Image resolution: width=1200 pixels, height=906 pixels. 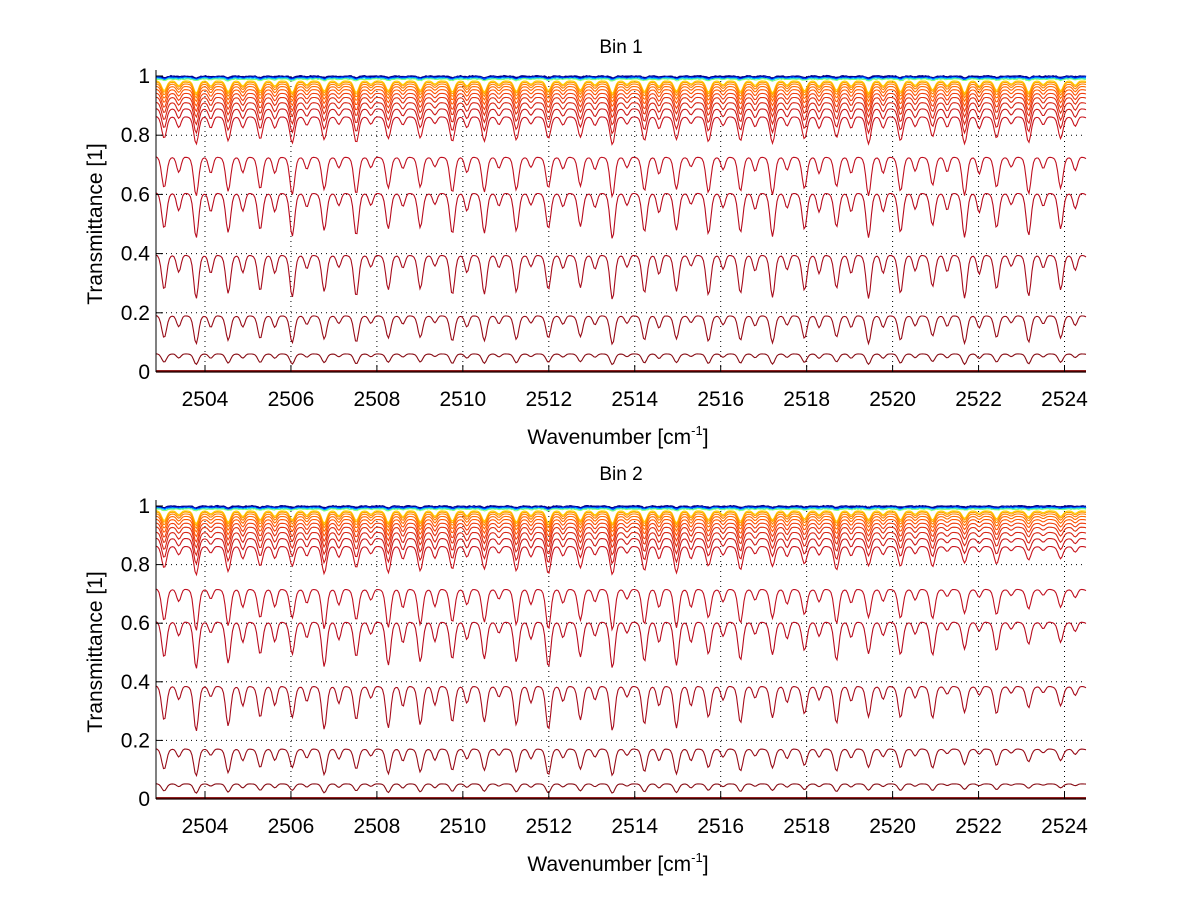 What do you see at coordinates (620, 47) in the screenshot?
I see `chart-title: Bin 1` at bounding box center [620, 47].